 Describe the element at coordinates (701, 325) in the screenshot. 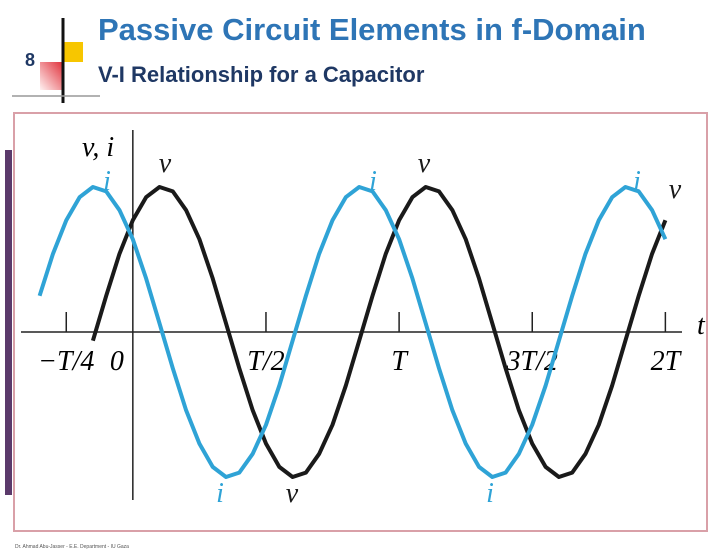

I see `x-axis-label: t` at that location.